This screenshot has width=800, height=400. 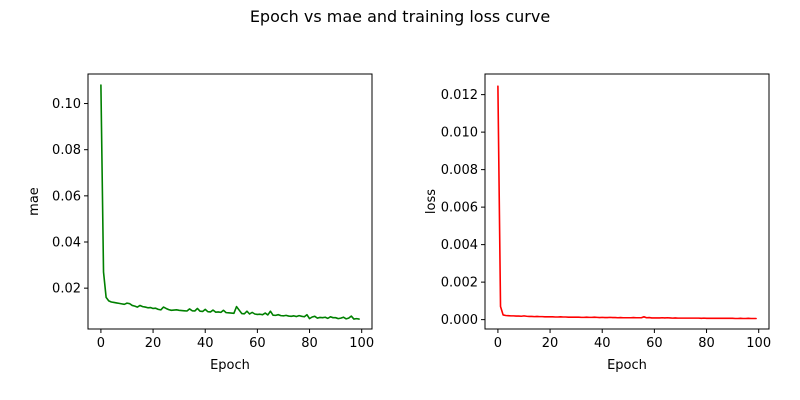 What do you see at coordinates (101, 343) in the screenshot?
I see `mae-x-tick-label: 0` at bounding box center [101, 343].